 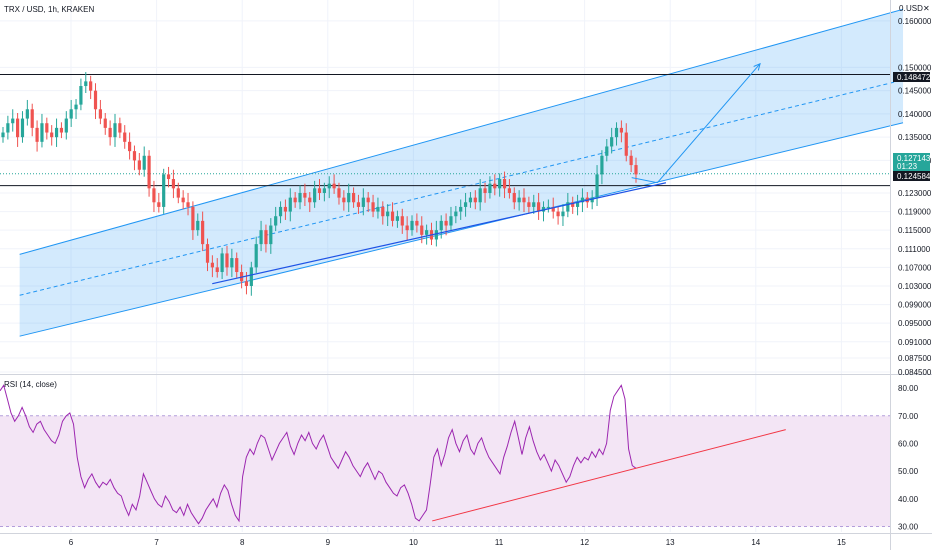 I want to click on support-price: 0.124584, so click(x=914, y=176).